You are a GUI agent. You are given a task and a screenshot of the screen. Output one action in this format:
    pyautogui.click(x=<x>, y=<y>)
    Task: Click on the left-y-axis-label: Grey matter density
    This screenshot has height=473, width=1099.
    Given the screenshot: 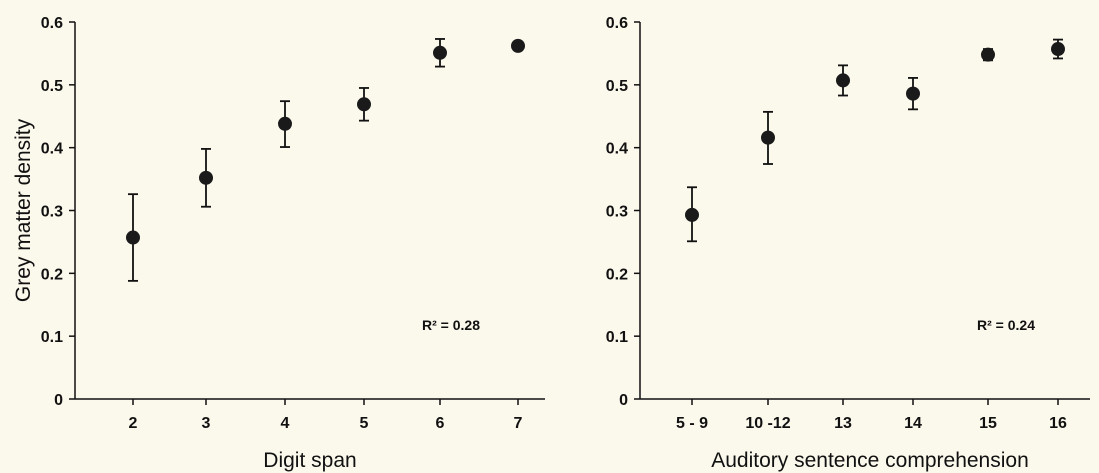 What is the action you would take?
    pyautogui.click(x=23, y=210)
    